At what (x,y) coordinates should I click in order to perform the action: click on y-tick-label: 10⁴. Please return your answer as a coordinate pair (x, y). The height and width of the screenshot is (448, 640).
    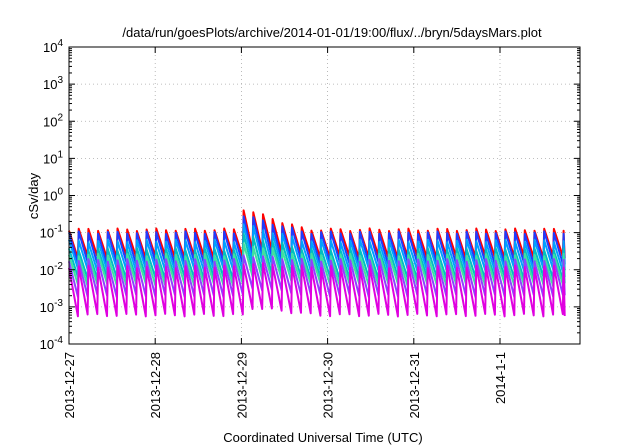
    Looking at the image, I should click on (53, 46).